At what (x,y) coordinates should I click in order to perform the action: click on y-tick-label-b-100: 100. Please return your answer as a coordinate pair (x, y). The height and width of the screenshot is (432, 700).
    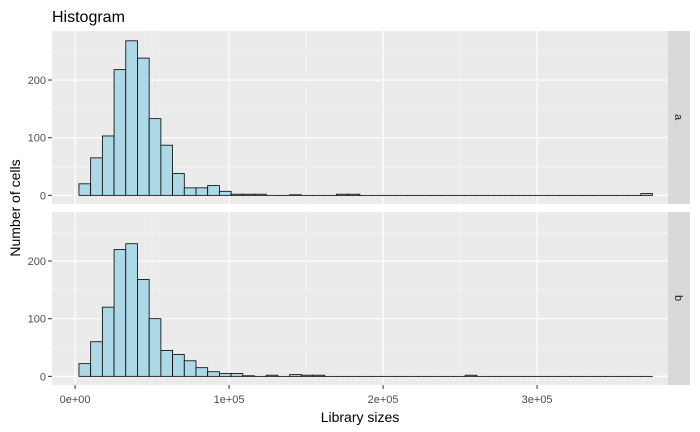
    Looking at the image, I should click on (37, 320).